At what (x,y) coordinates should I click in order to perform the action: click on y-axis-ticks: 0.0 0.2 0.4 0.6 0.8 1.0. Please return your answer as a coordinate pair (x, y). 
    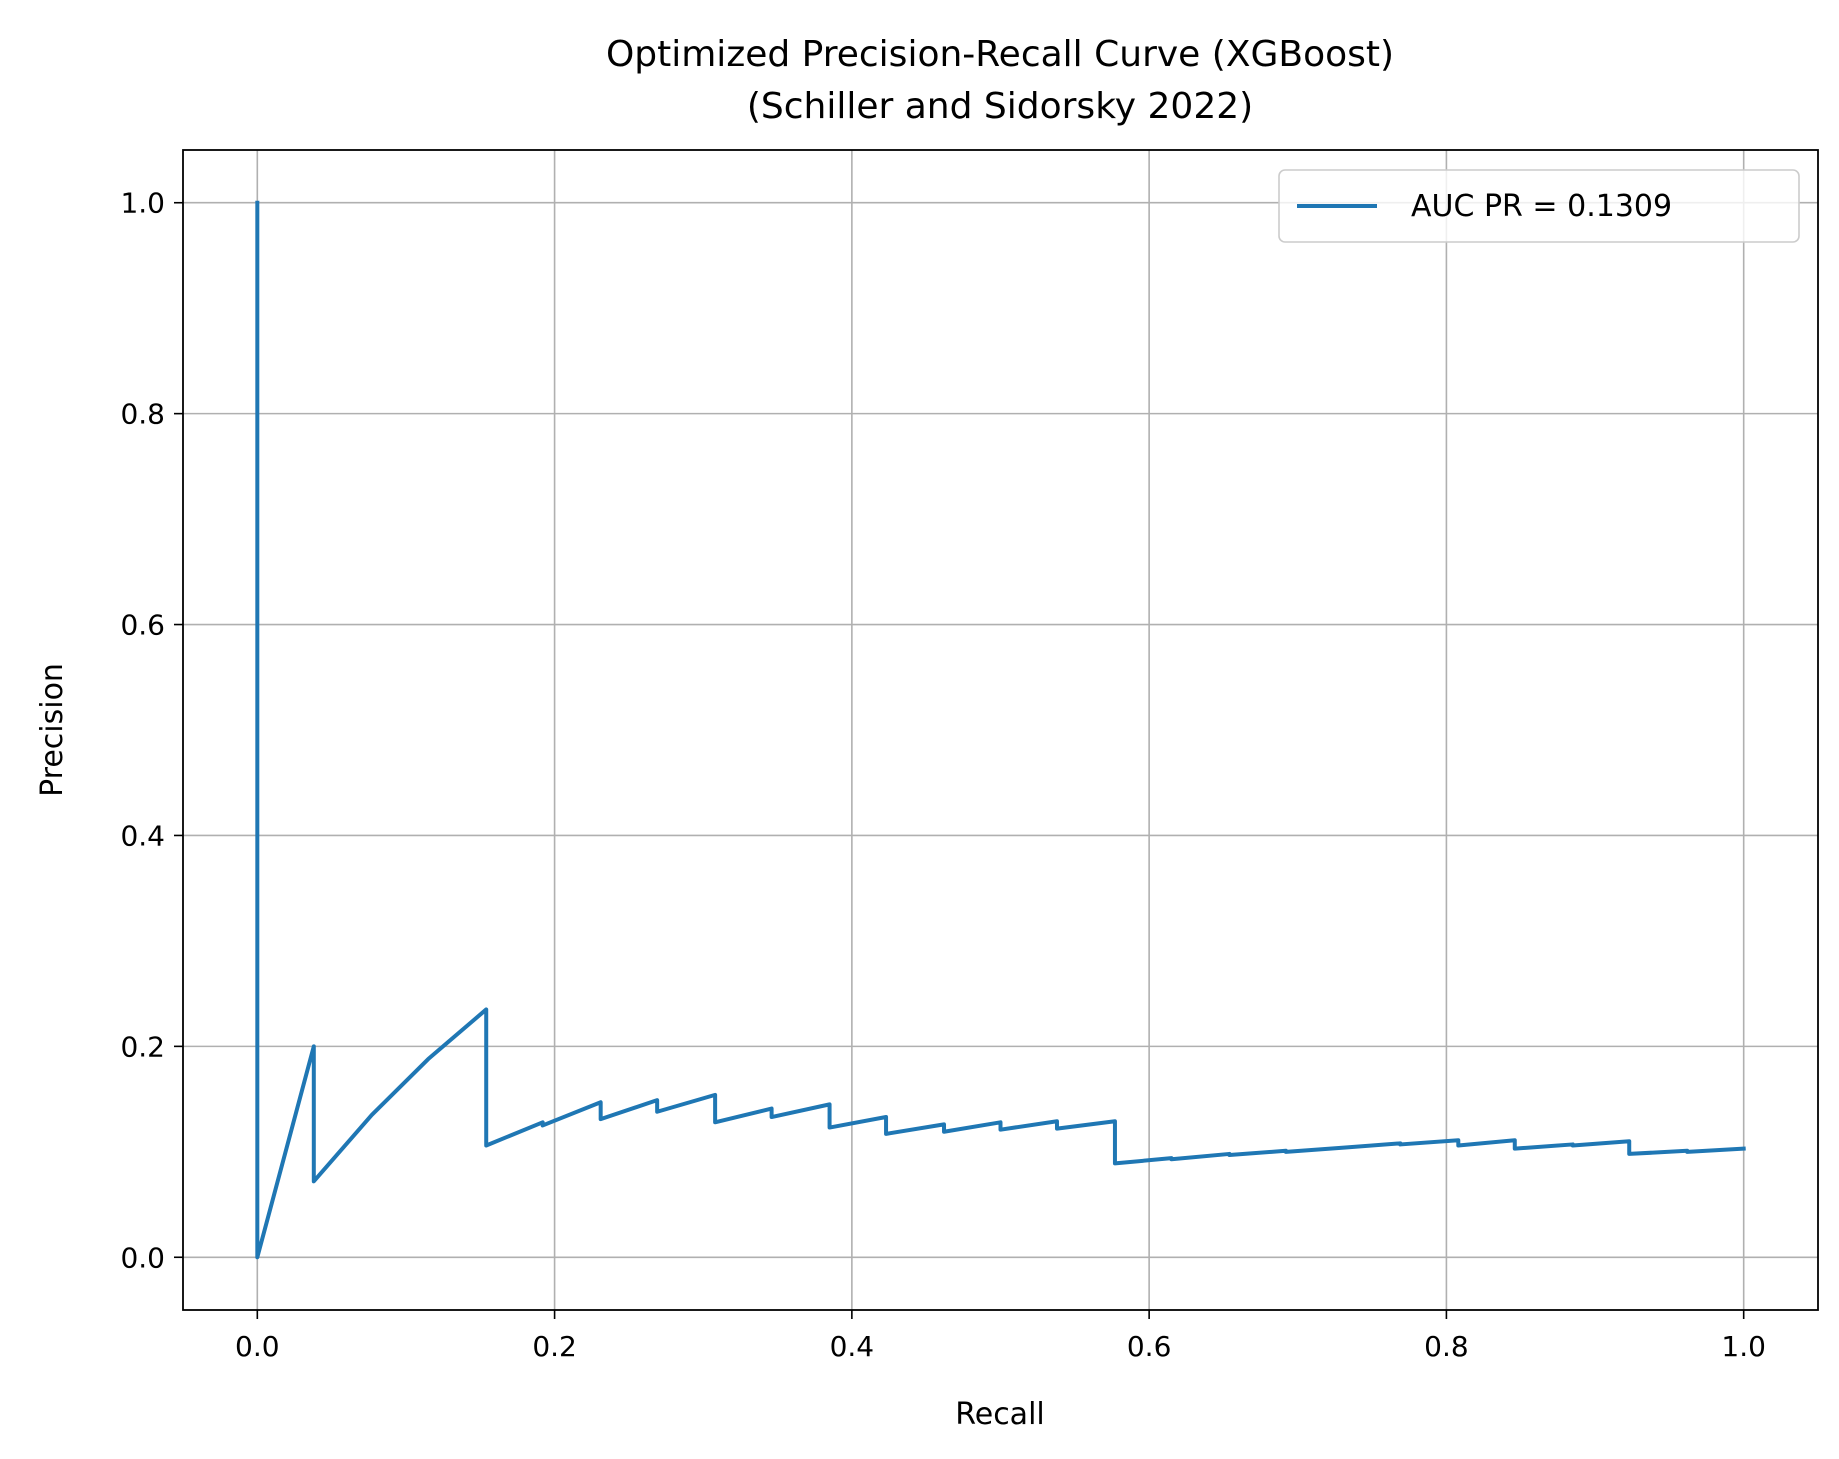
    Looking at the image, I should click on (151, 730).